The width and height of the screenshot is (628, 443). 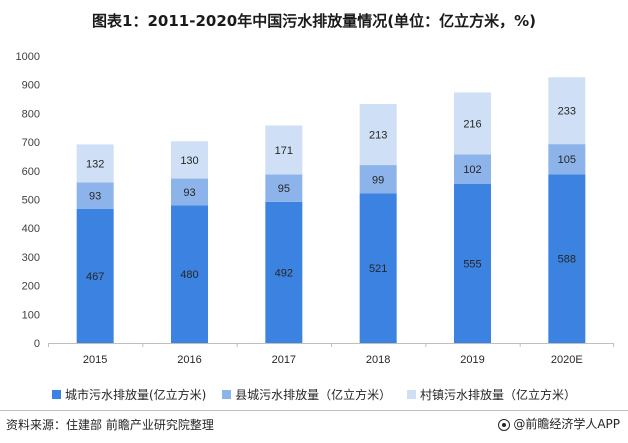 What do you see at coordinates (567, 360) in the screenshot?
I see `x-category-label: 2020E` at bounding box center [567, 360].